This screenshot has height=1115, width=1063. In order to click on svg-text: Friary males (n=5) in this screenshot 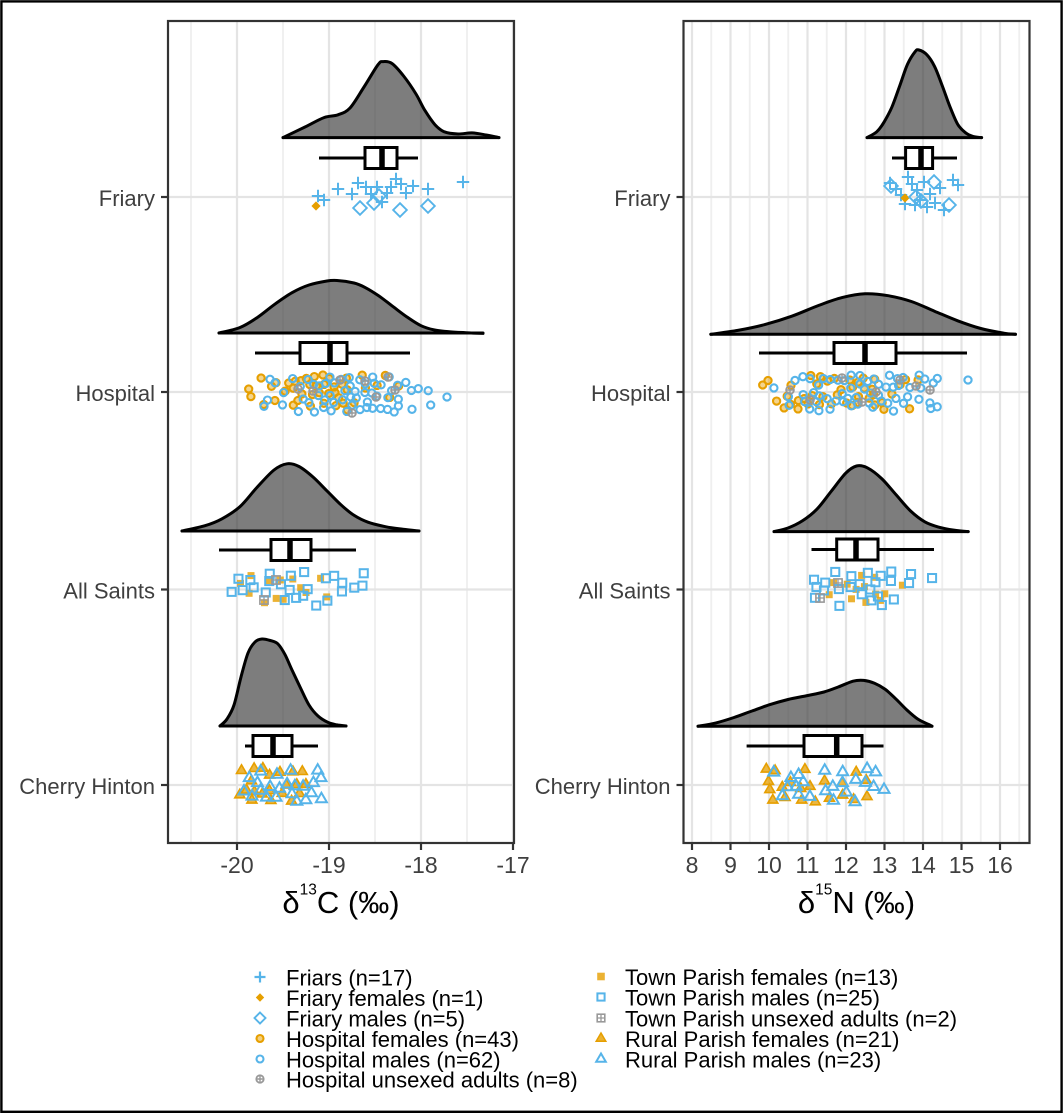, I will do `click(375, 1019)`.